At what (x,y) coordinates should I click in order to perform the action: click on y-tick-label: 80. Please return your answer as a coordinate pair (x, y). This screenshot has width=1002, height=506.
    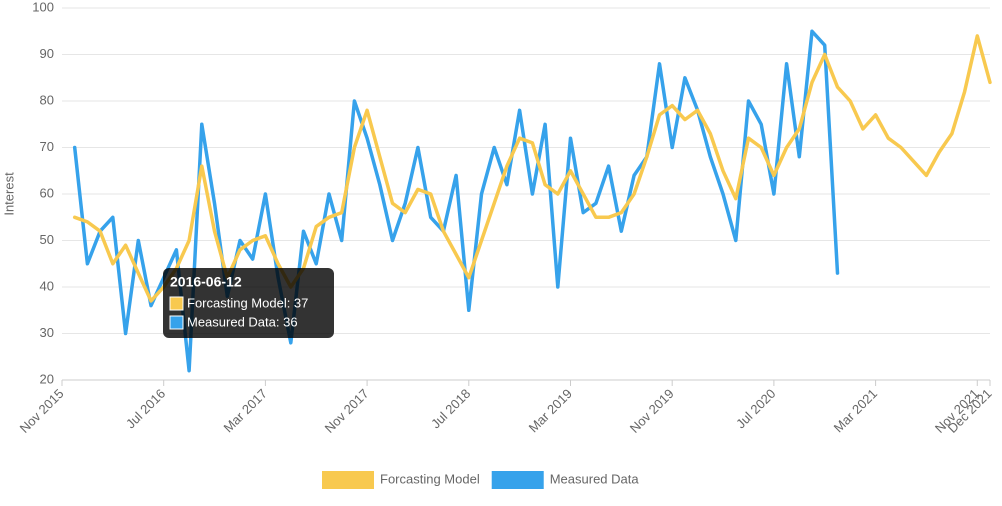
    Looking at the image, I should click on (47, 99).